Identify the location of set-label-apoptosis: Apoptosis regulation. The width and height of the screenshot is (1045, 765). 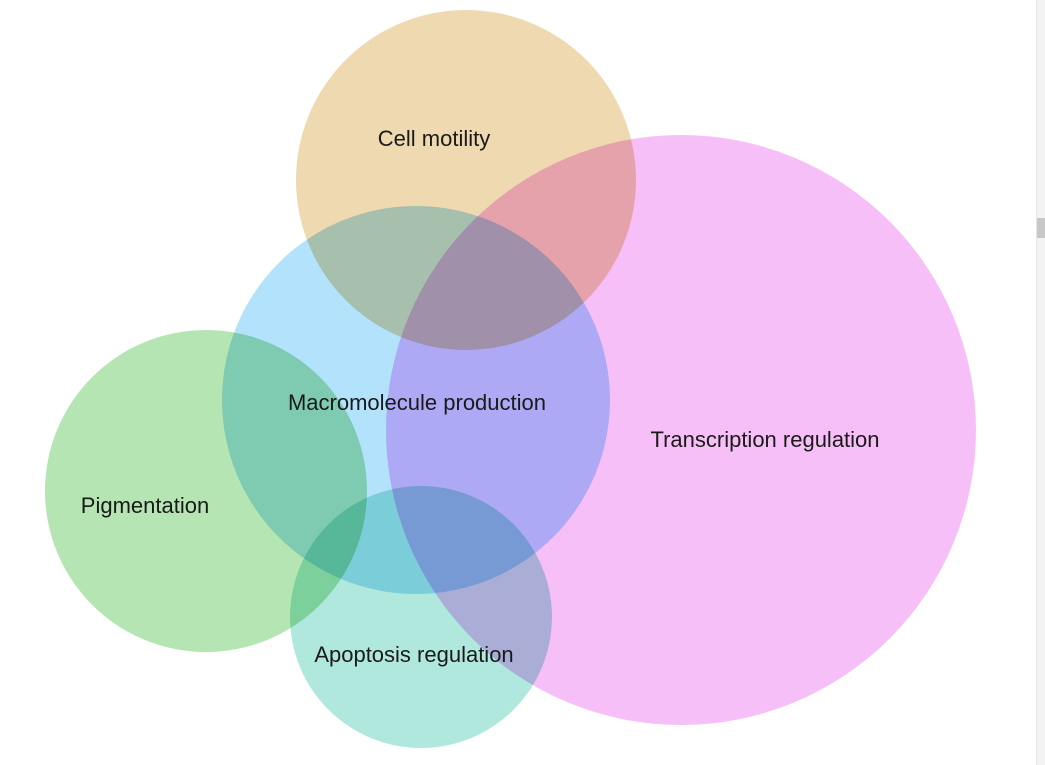
(413, 654).